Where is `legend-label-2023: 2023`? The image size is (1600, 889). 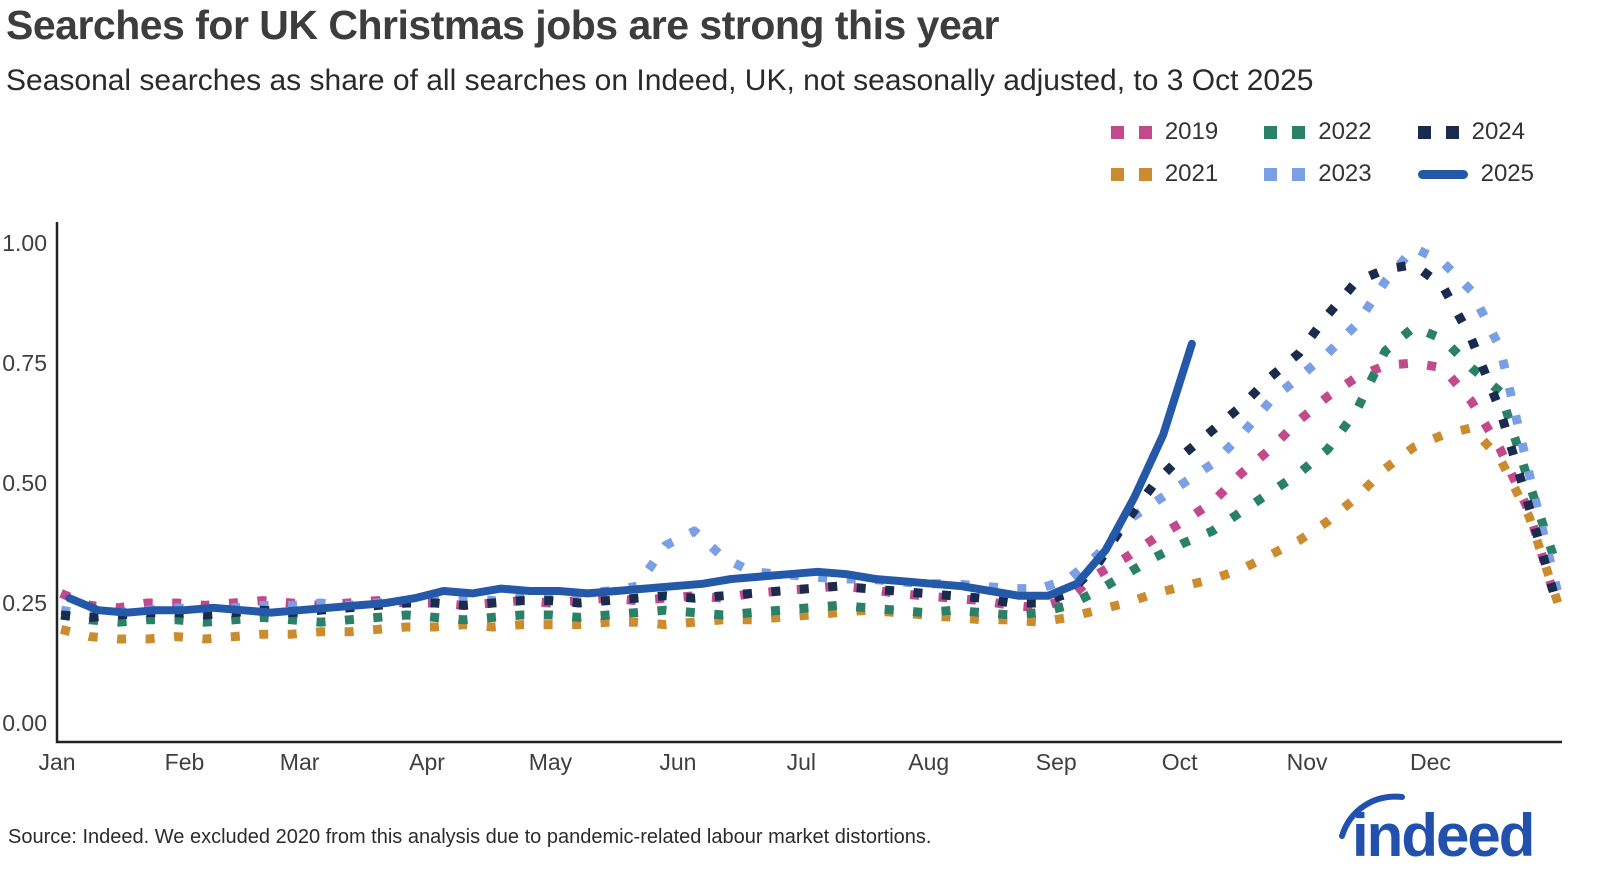 legend-label-2023: 2023 is located at coordinates (1345, 173).